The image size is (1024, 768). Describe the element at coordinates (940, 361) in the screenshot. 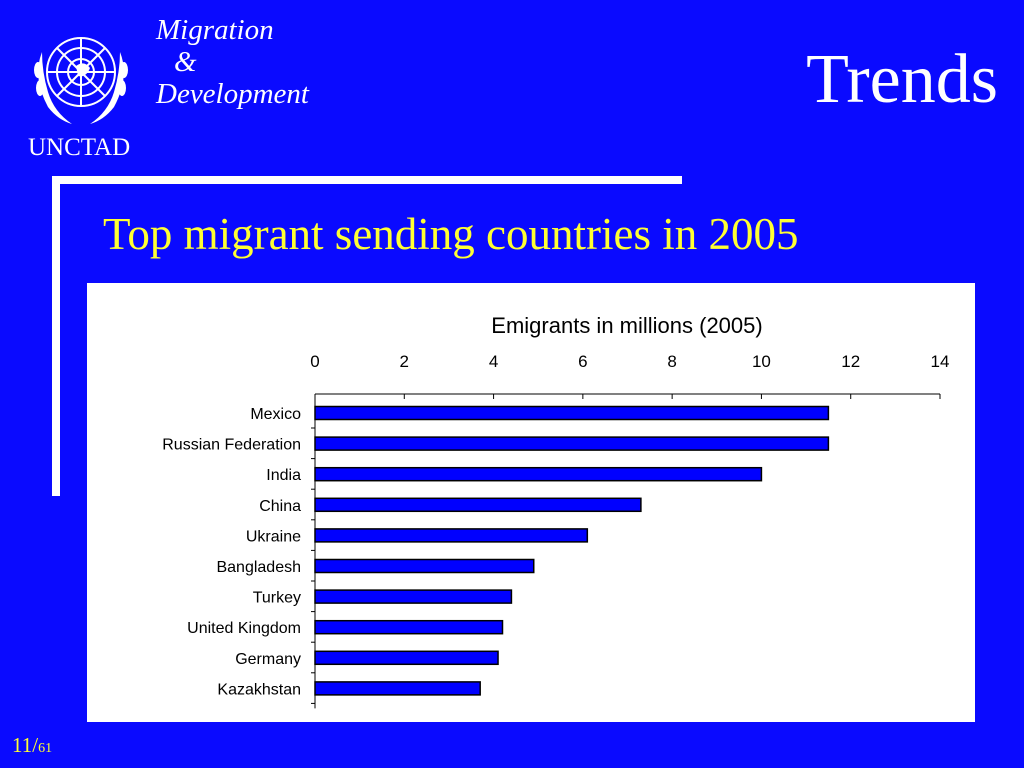

I see `x-tick-label: 14` at that location.